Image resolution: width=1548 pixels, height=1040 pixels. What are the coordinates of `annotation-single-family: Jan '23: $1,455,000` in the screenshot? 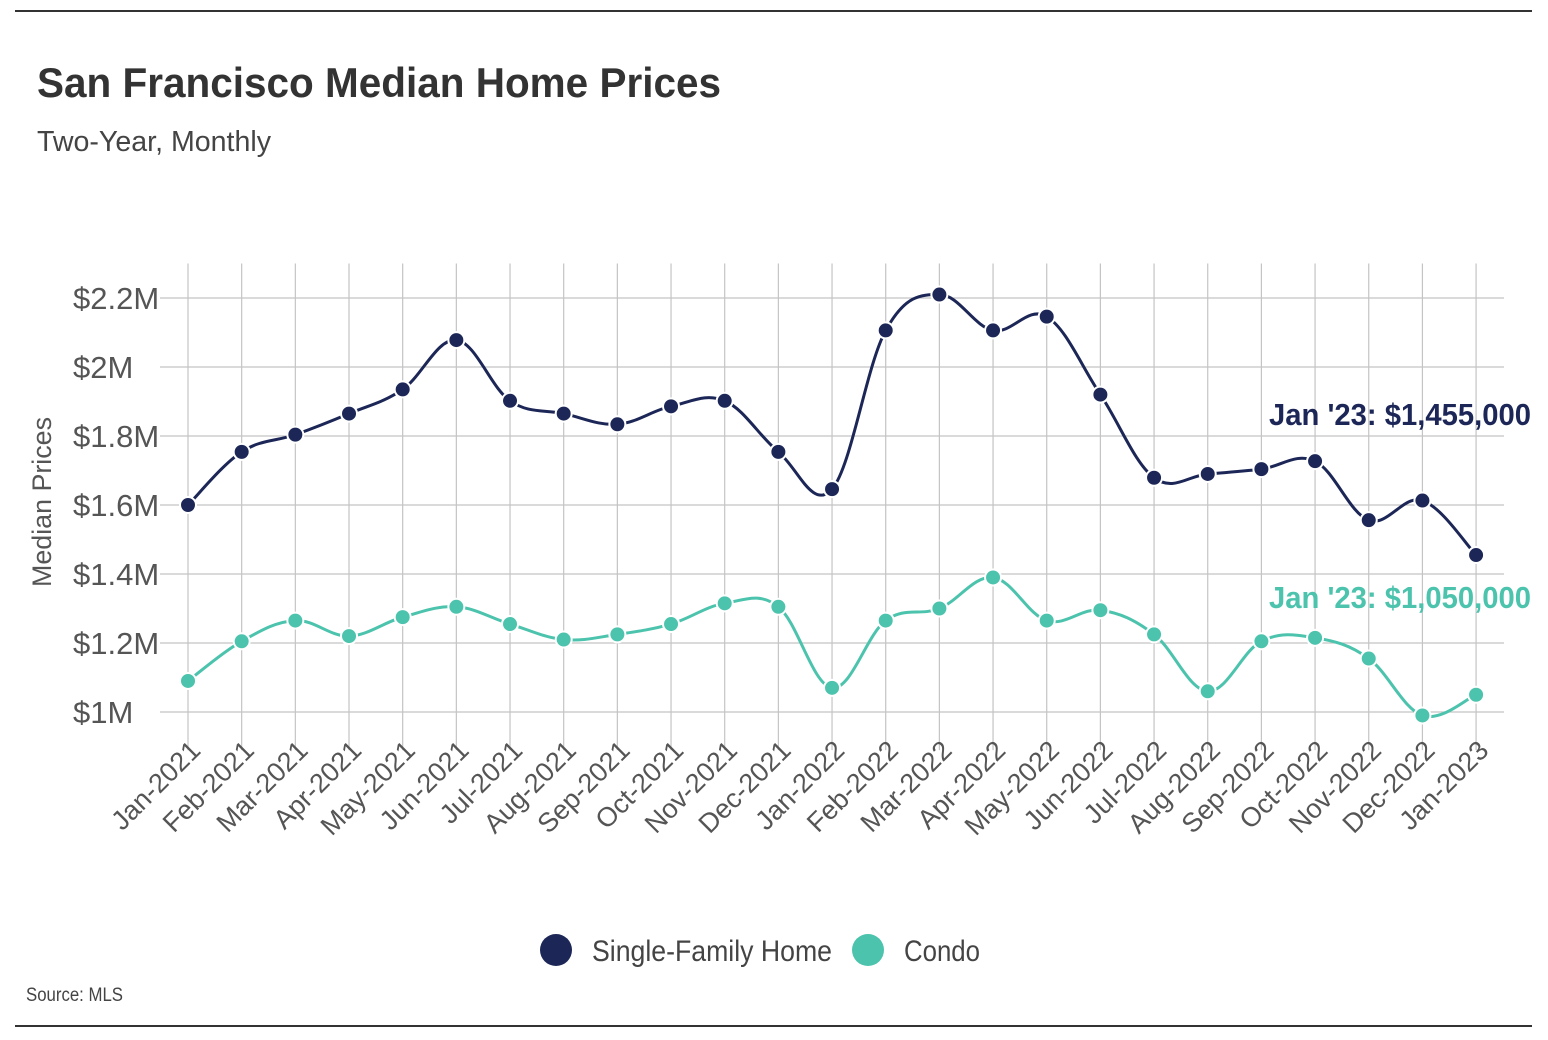 It's located at (1400, 414).